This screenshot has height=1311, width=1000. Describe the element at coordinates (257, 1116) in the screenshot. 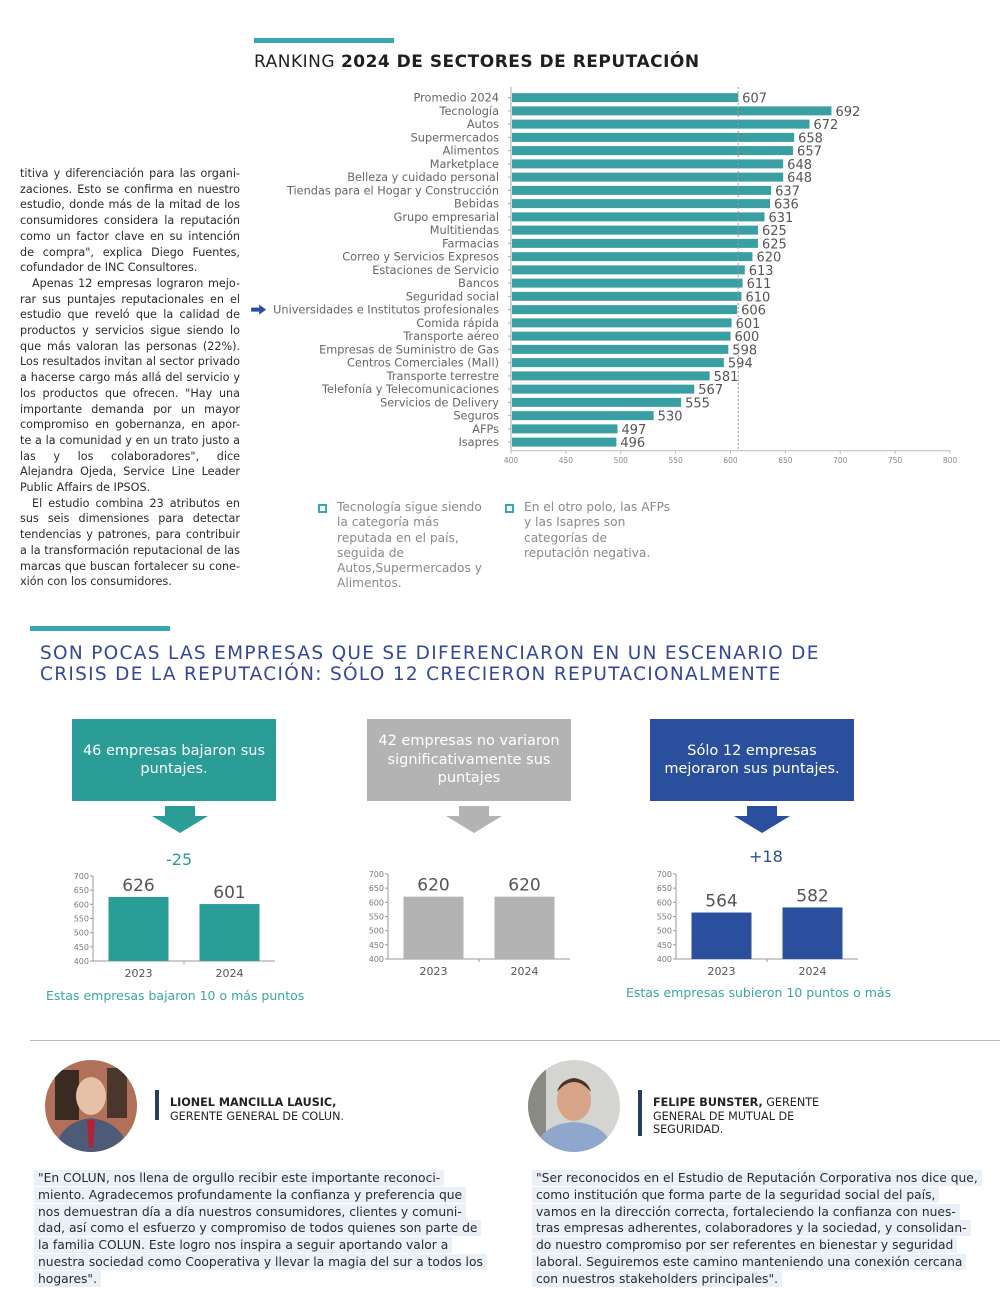

I see `person-role: GERENTE GENERAL DE COLUN.` at that location.